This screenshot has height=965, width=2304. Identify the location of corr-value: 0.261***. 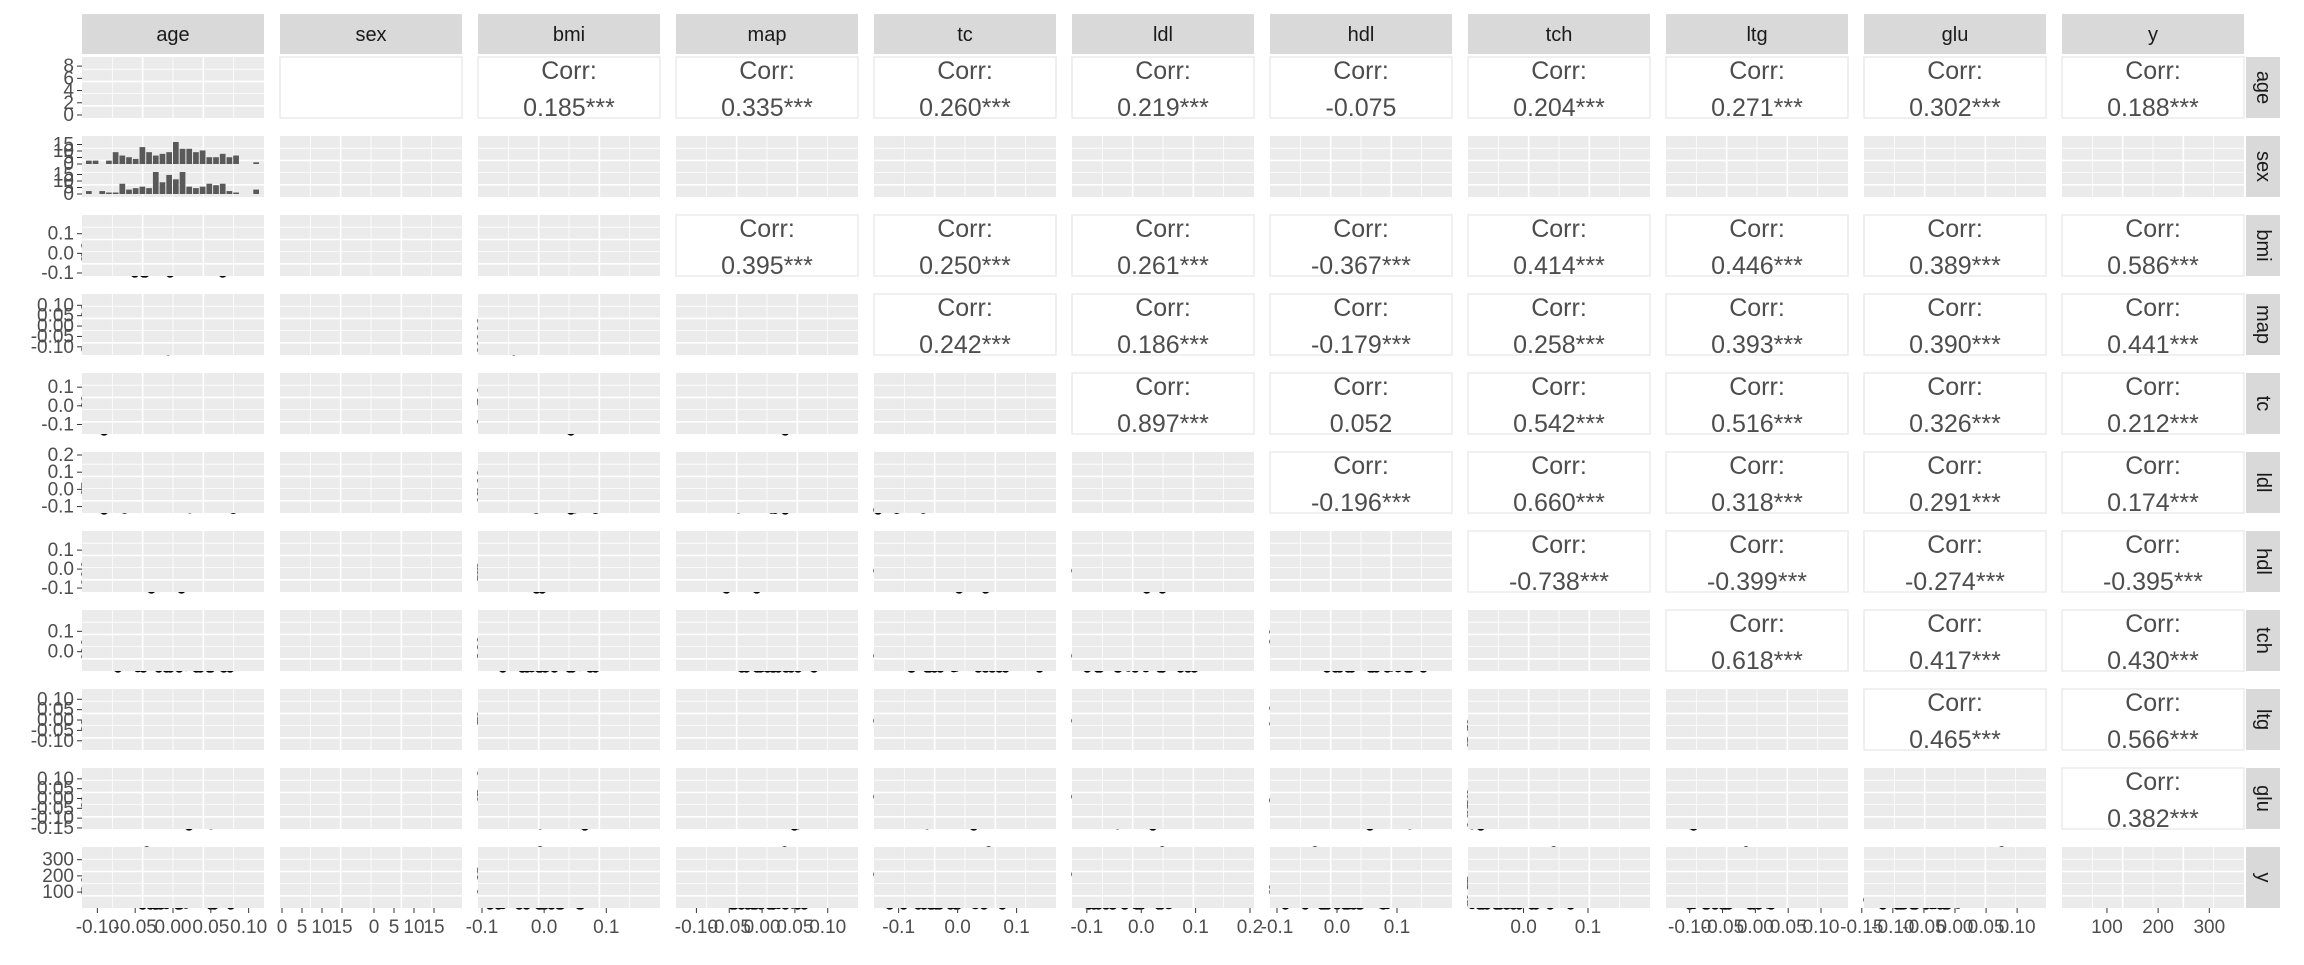
(1163, 266).